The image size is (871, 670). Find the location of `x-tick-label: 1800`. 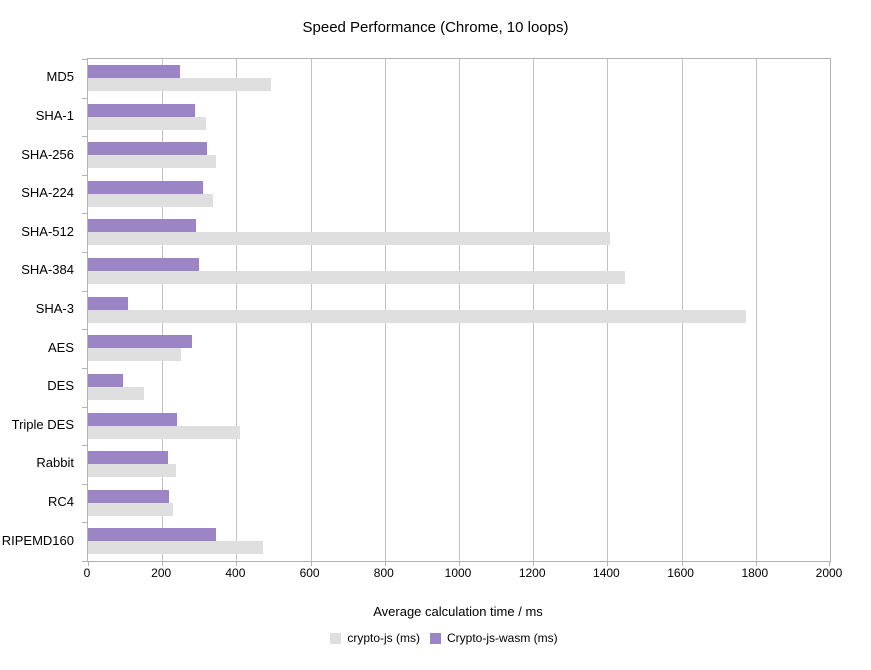

x-tick-label: 1800 is located at coordinates (755, 573).